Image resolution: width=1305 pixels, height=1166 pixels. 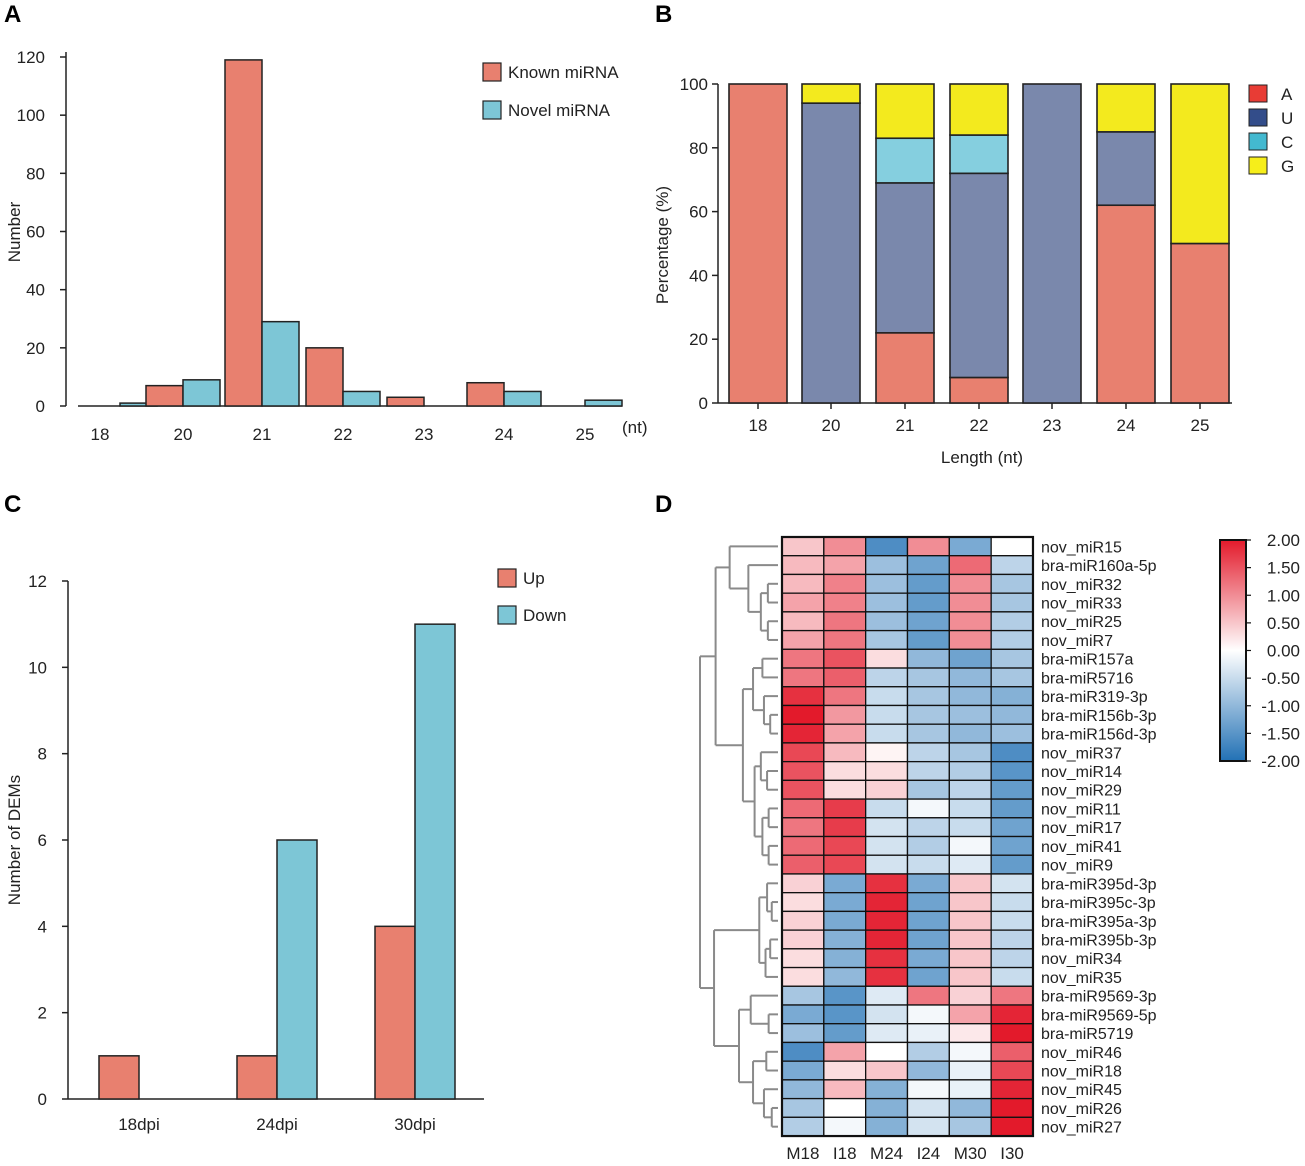 I want to click on panel-a-y-tick-label: 120, so click(x=31, y=57).